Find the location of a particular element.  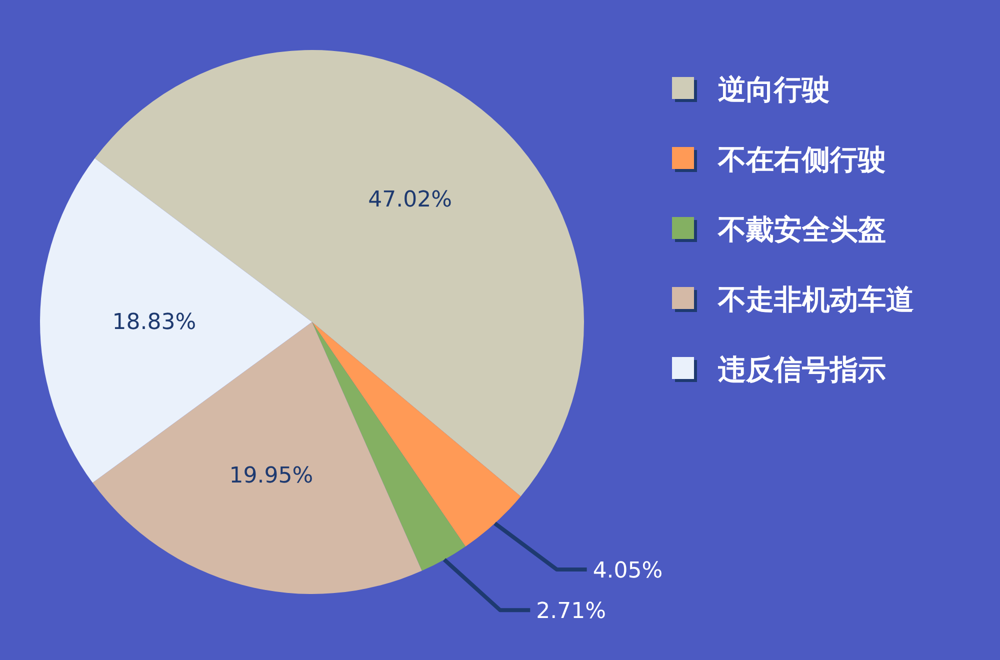

legend-label: 不在右侧行驶 is located at coordinates (801, 159).